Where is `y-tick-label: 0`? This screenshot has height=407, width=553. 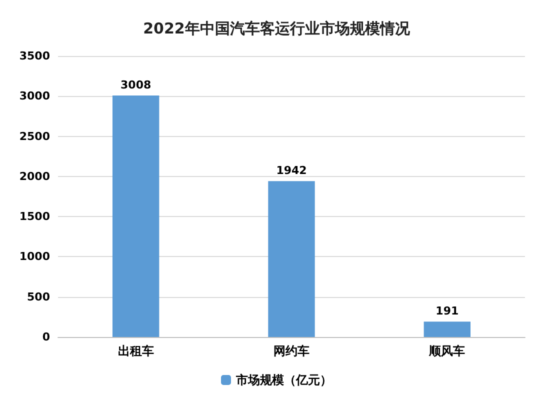 y-tick-label: 0 is located at coordinates (46, 337).